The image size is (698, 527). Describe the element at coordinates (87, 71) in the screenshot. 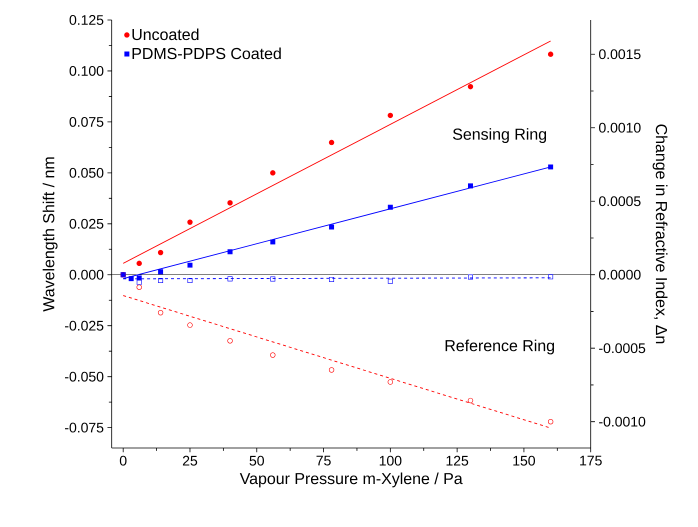

I see `y-tick-label: 0.100` at that location.